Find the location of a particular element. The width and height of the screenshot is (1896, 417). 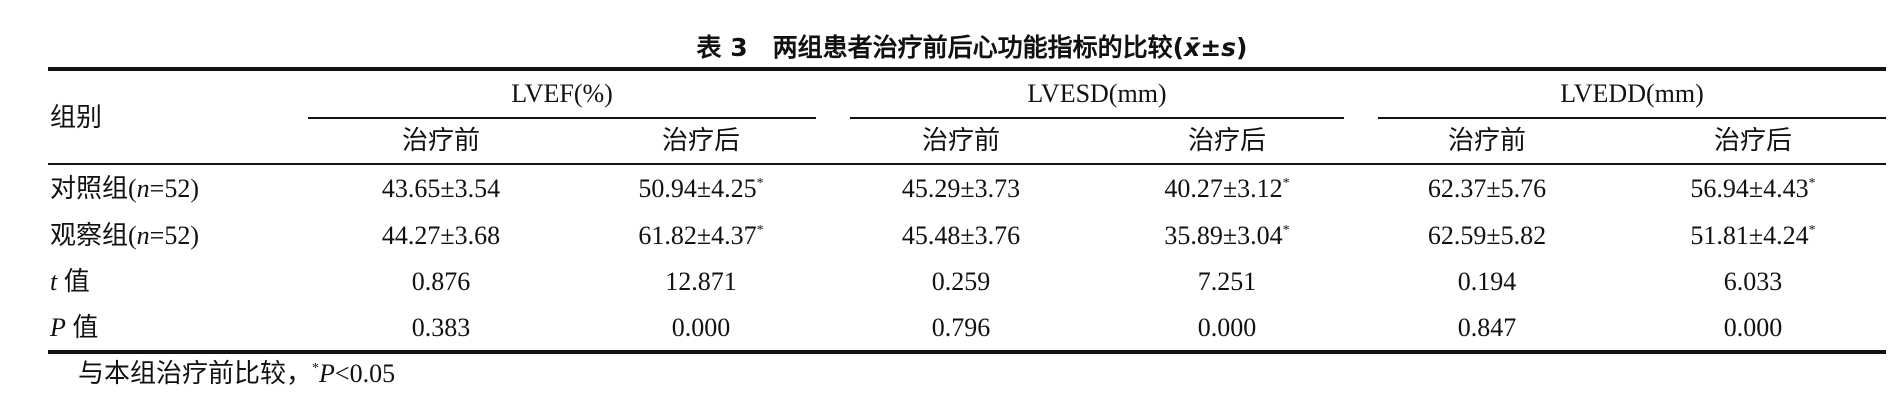

cell-value: 0.876 is located at coordinates (441, 281).